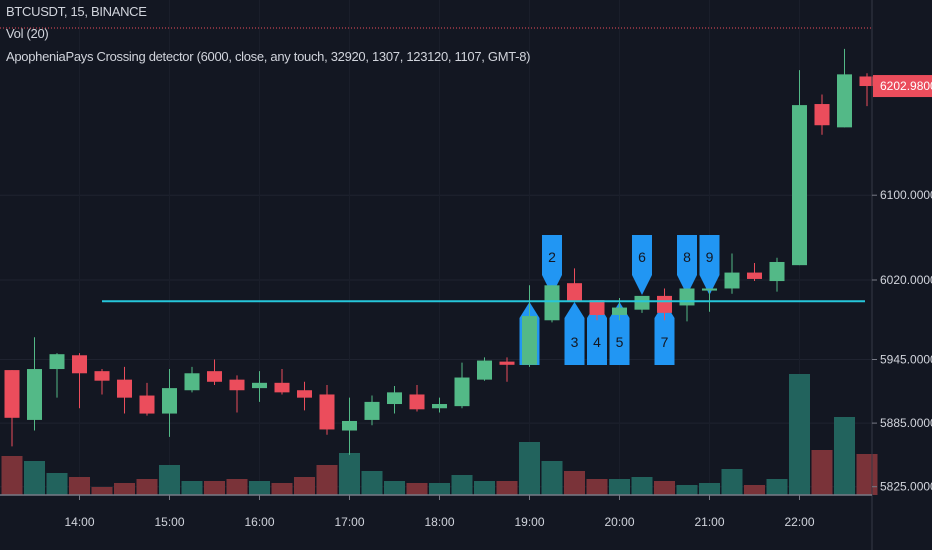 This screenshot has width=932, height=550. I want to click on price-axis-label: 5945.00000, so click(906, 360).